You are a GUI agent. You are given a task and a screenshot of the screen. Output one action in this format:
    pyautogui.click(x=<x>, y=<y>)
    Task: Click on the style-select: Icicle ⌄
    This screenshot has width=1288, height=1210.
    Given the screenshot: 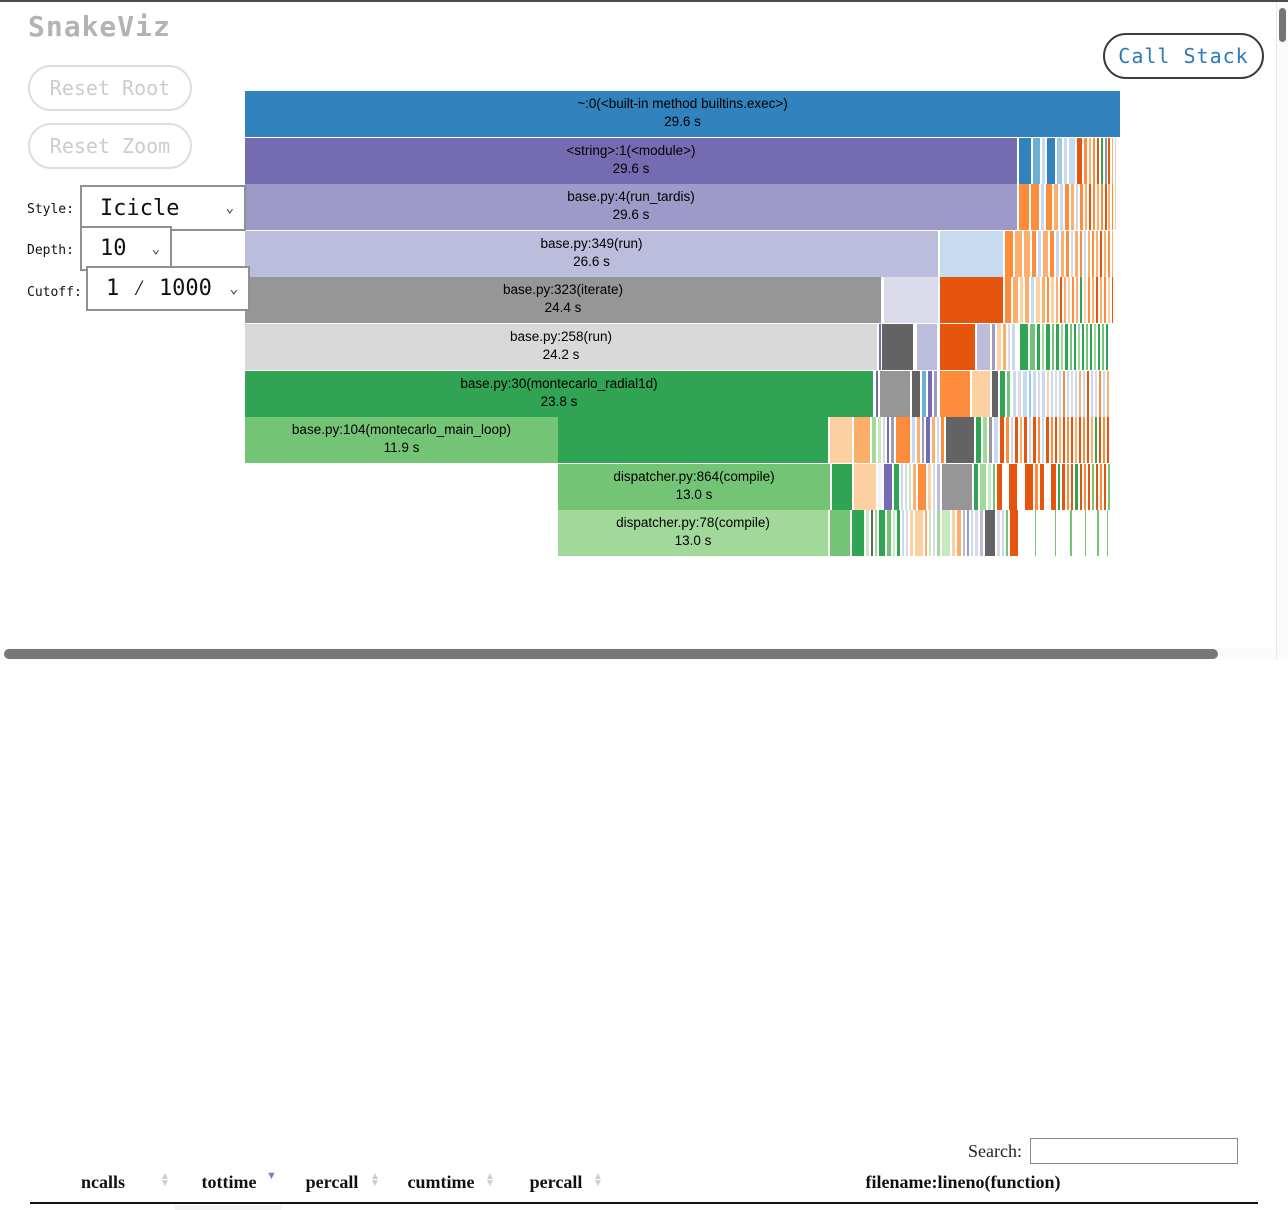 What is the action you would take?
    pyautogui.click(x=163, y=208)
    